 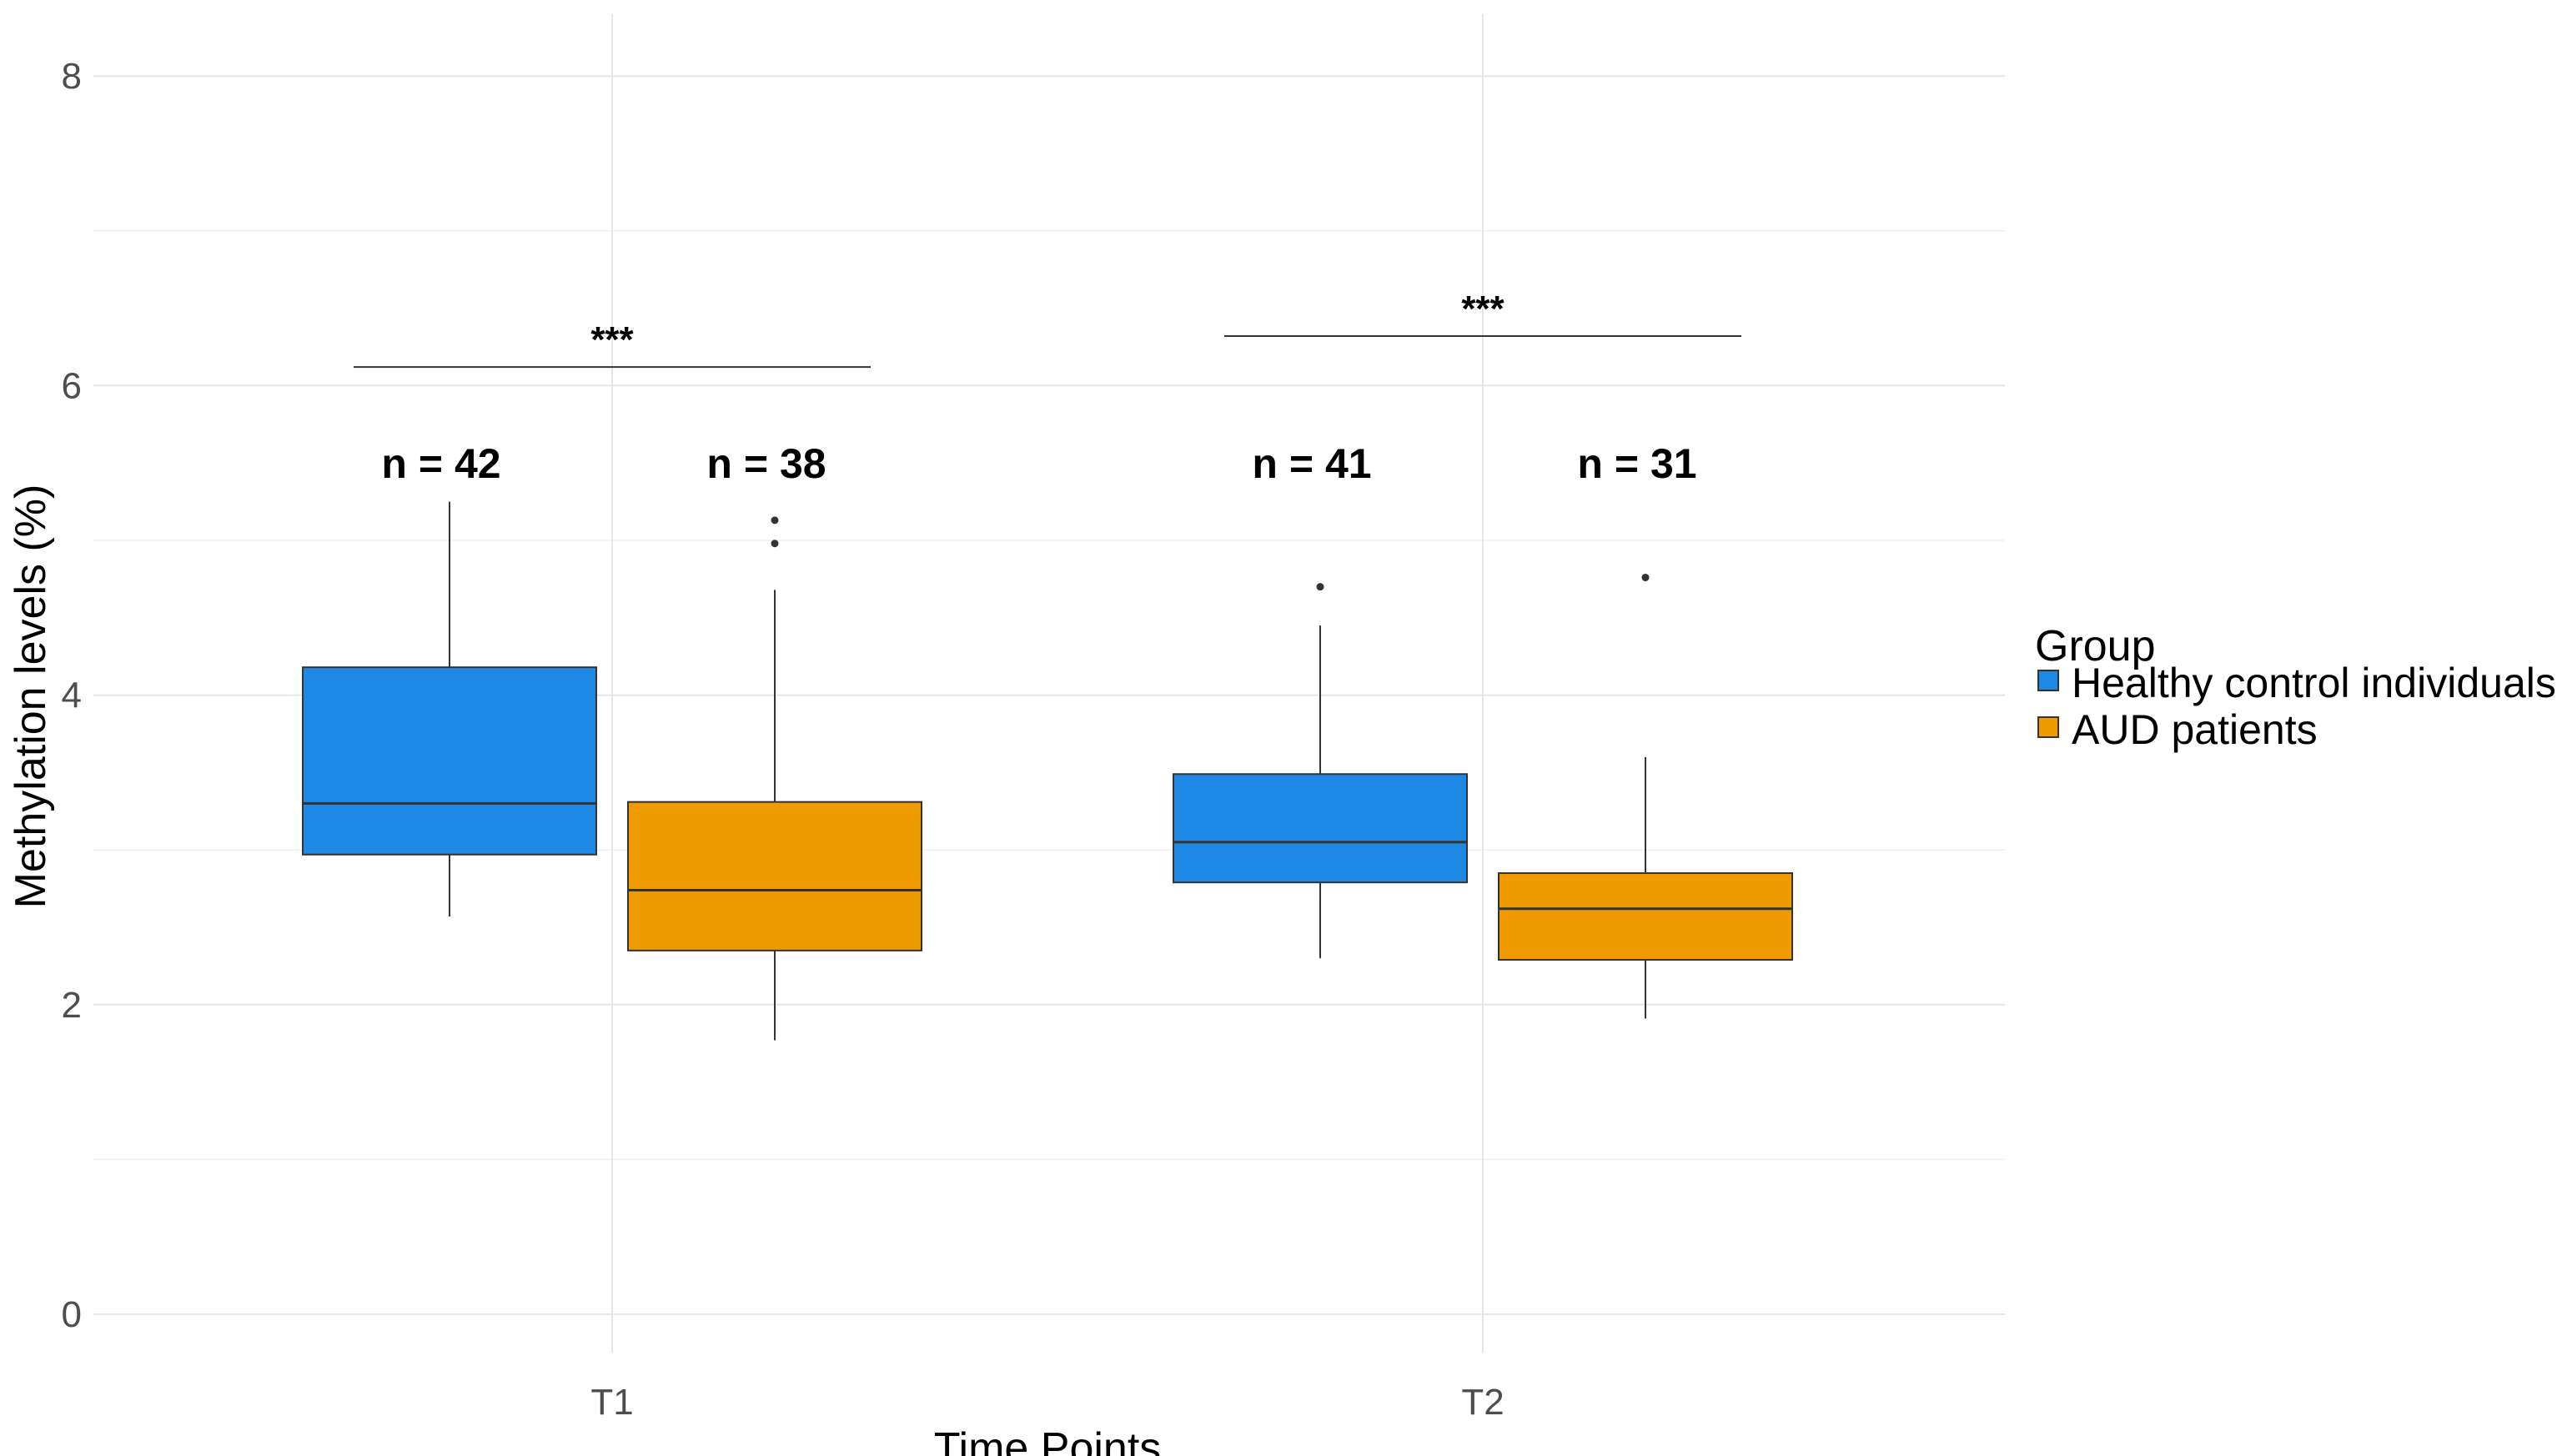 I want to click on significance-t2: ***, so click(x=1482, y=313).